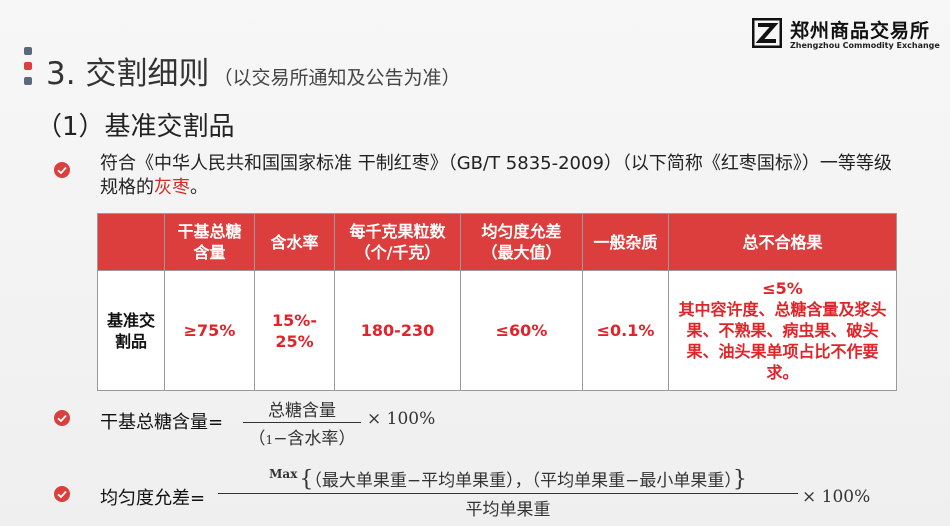  Describe the element at coordinates (302, 411) in the screenshot. I see `formula1-numerator: 总糖含量` at that location.